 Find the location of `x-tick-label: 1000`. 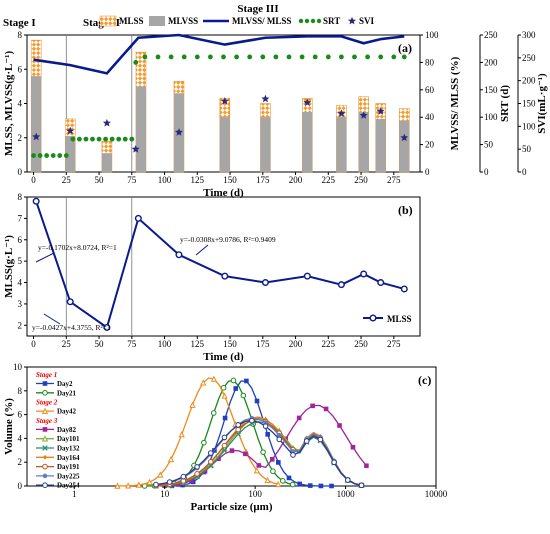

x-tick-label: 1000 is located at coordinates (346, 494).